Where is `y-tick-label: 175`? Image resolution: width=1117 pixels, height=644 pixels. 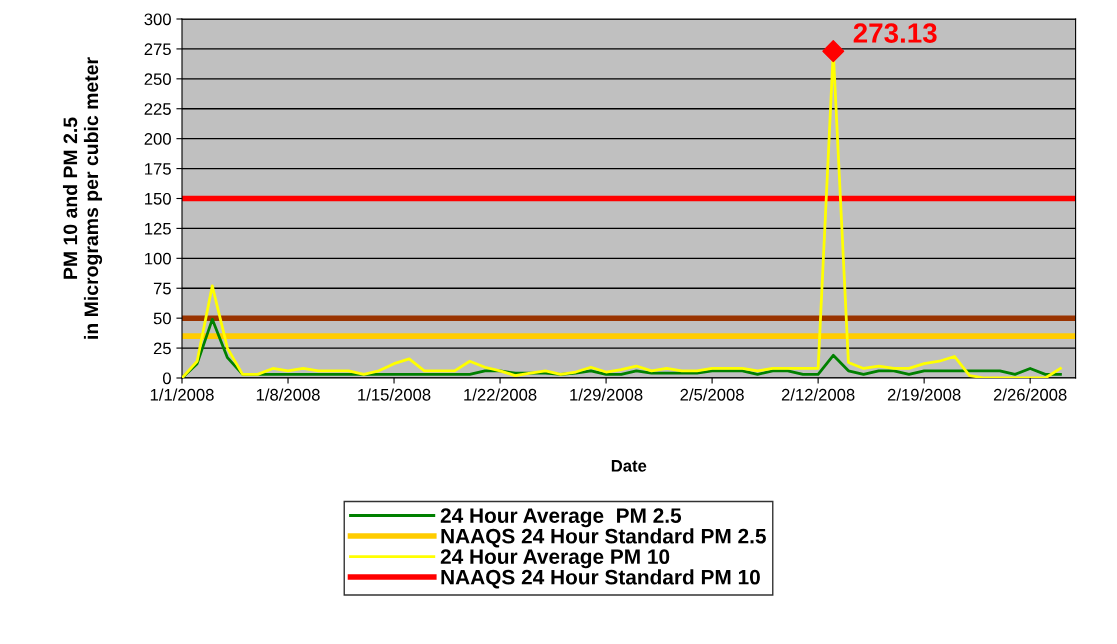 y-tick-label: 175 is located at coordinates (158, 169).